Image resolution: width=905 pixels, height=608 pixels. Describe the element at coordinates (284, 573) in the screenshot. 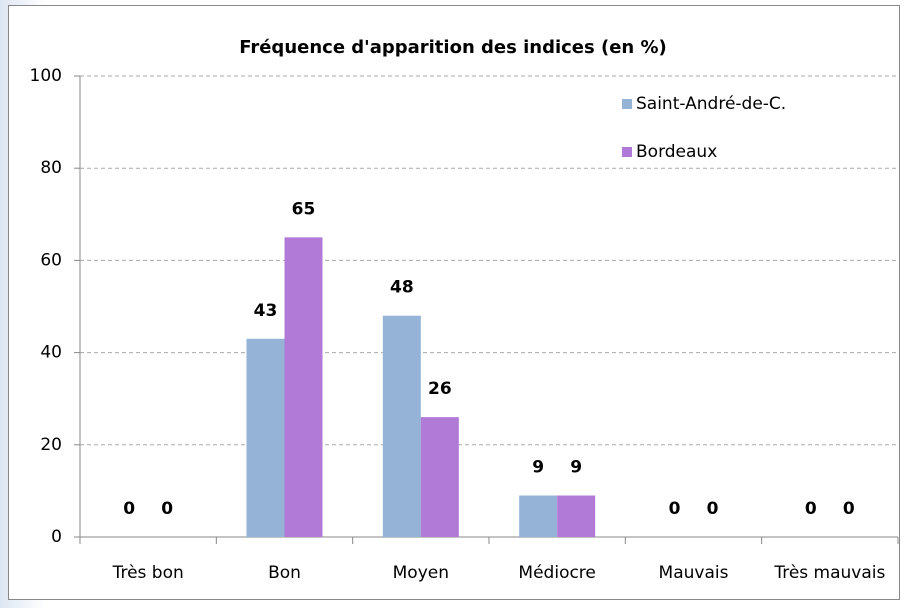

I see `x-tick-label: Bon` at that location.